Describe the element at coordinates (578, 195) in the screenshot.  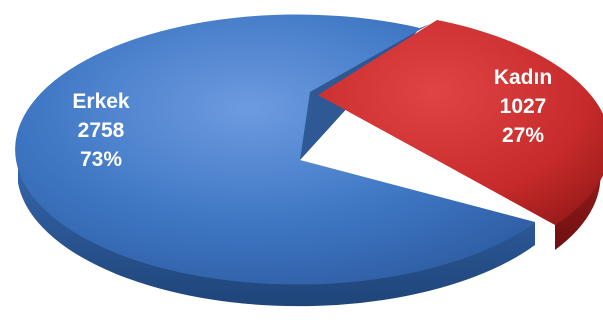
I see `pie-slice-kadin-side` at that location.